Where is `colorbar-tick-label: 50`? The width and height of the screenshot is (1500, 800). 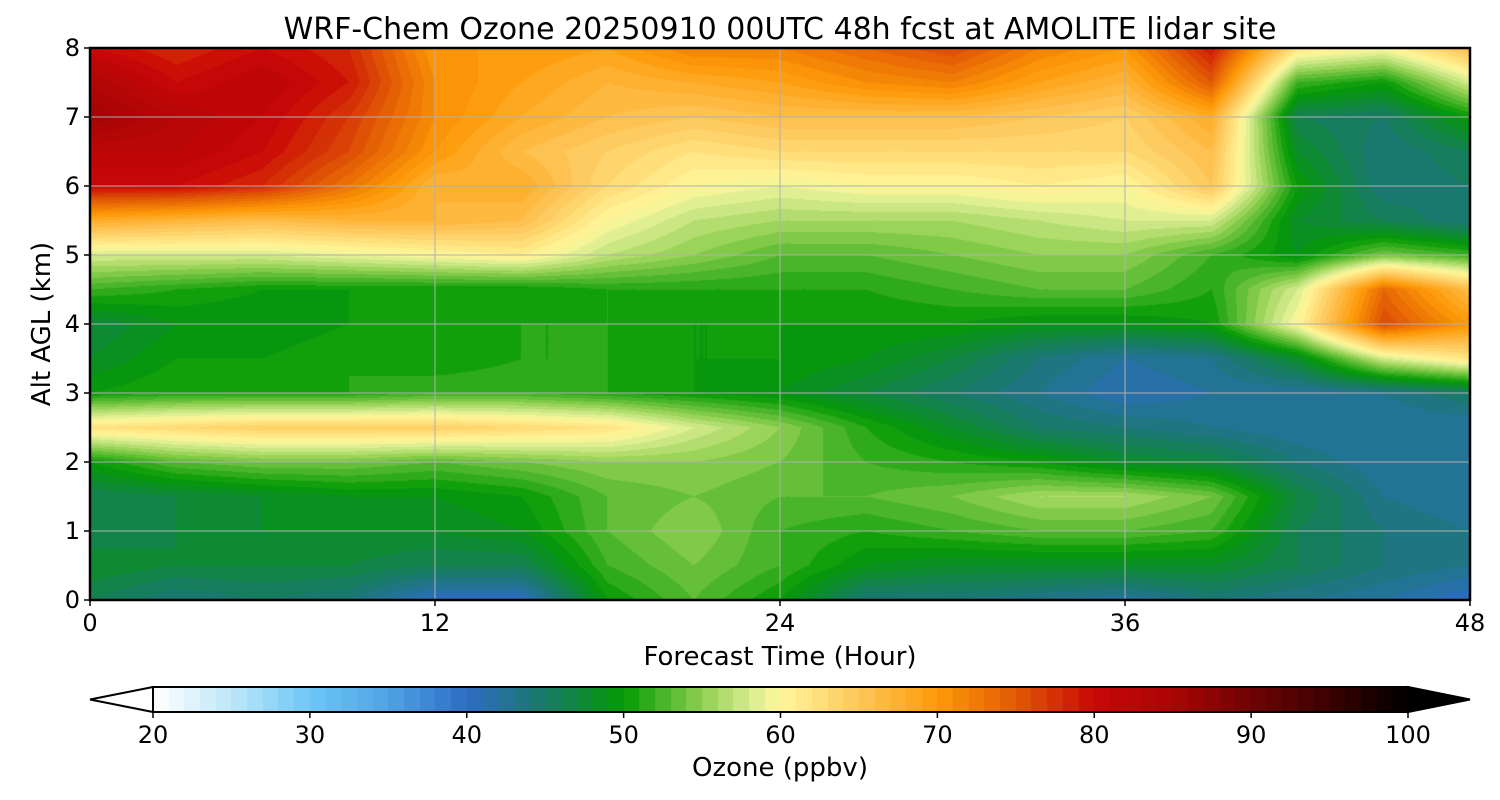 colorbar-tick-label: 50 is located at coordinates (623, 735).